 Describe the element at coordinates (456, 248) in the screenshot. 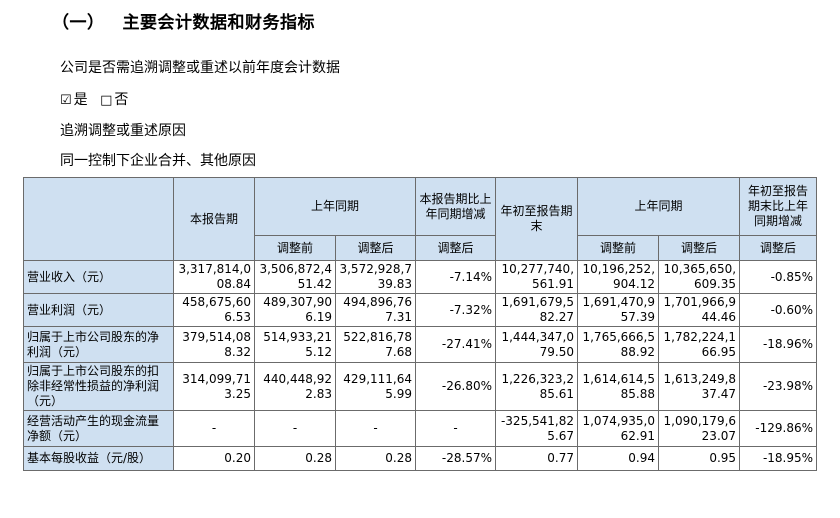

I see `subheader-after-adj-change: 调整后` at that location.